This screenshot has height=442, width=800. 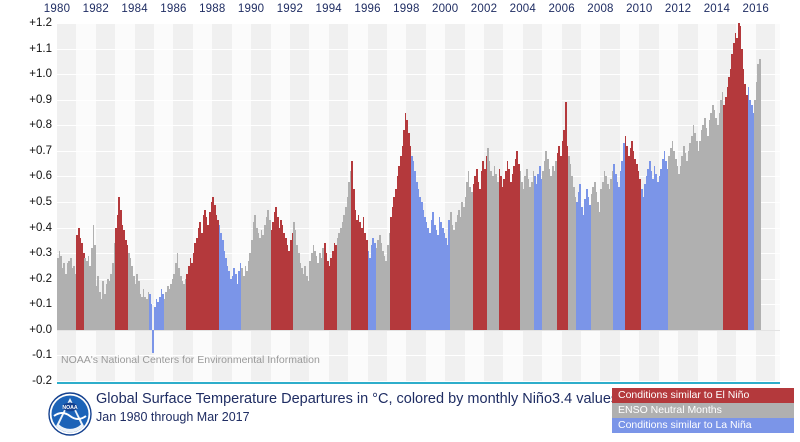 What do you see at coordinates (755, 9) in the screenshot?
I see `x-tick-label: 2016` at bounding box center [755, 9].